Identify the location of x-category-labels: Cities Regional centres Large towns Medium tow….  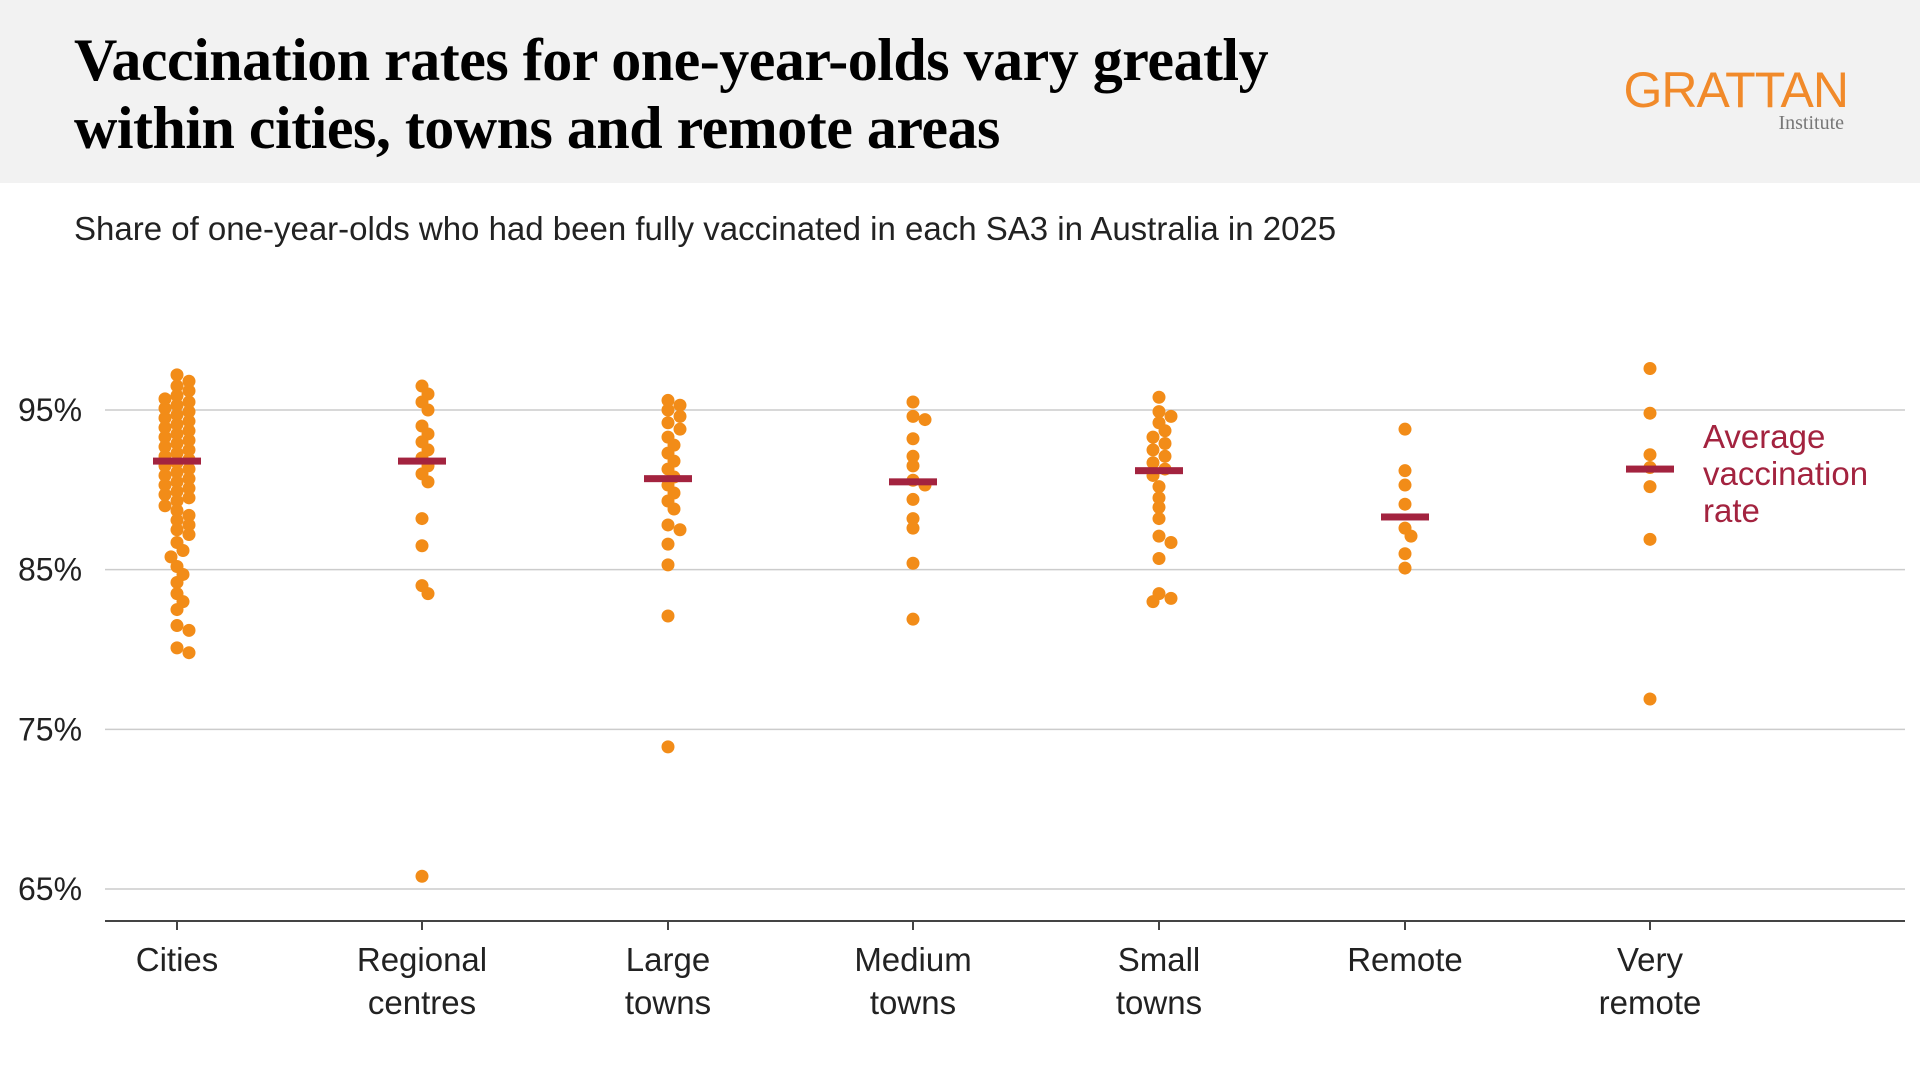
(919, 981).